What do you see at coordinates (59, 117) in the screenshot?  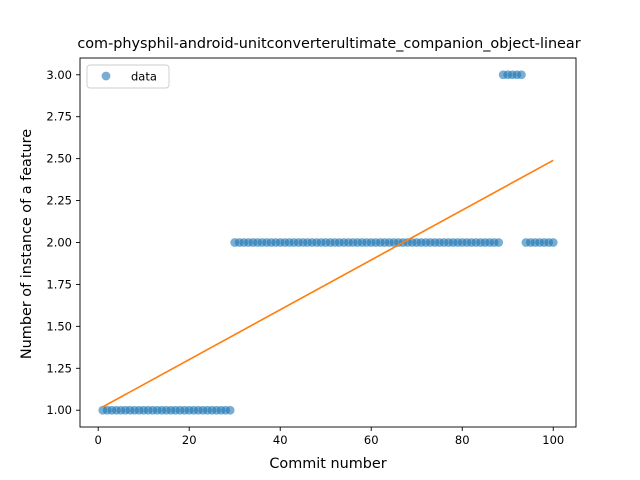 I see `y-tick-label: 2.75` at bounding box center [59, 117].